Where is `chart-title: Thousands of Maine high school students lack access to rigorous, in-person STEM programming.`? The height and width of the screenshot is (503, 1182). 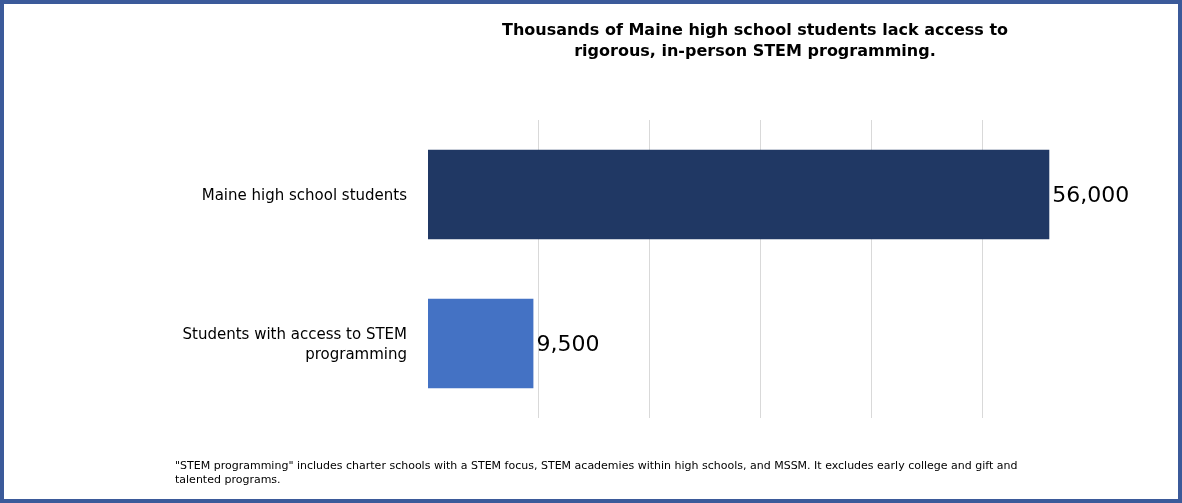 chart-title: Thousands of Maine high school students lack access to rigorous, in-person STEM programming. is located at coordinates (755, 40).